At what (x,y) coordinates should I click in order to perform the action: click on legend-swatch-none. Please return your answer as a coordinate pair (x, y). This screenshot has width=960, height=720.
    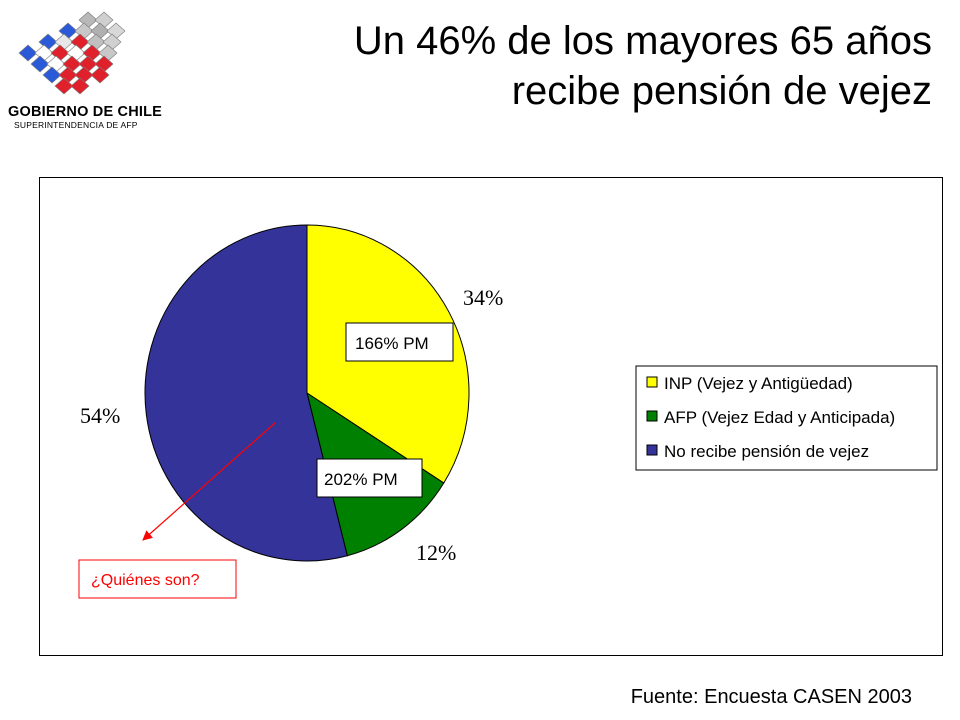
    Looking at the image, I should click on (652, 450).